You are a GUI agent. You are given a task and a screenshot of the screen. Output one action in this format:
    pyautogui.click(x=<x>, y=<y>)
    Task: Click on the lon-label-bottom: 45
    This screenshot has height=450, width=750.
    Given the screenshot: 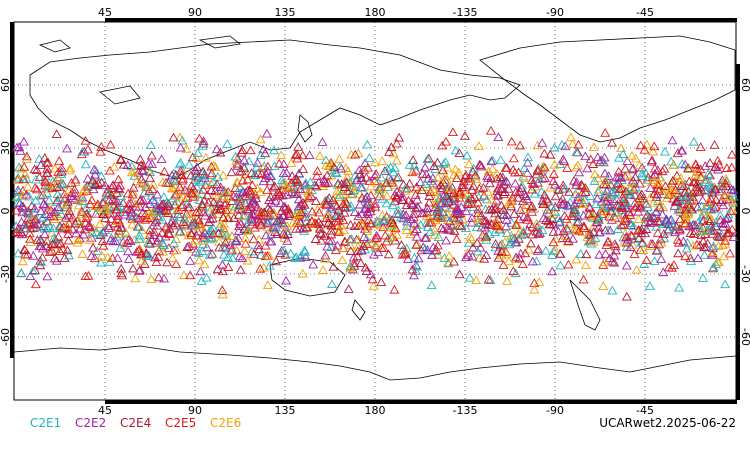 What is the action you would take?
    pyautogui.click(x=105, y=410)
    